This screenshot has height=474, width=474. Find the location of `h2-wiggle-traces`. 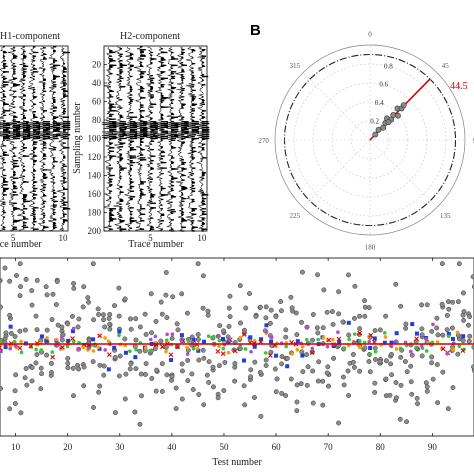

h2-wiggle-traces is located at coordinates (156, 139).